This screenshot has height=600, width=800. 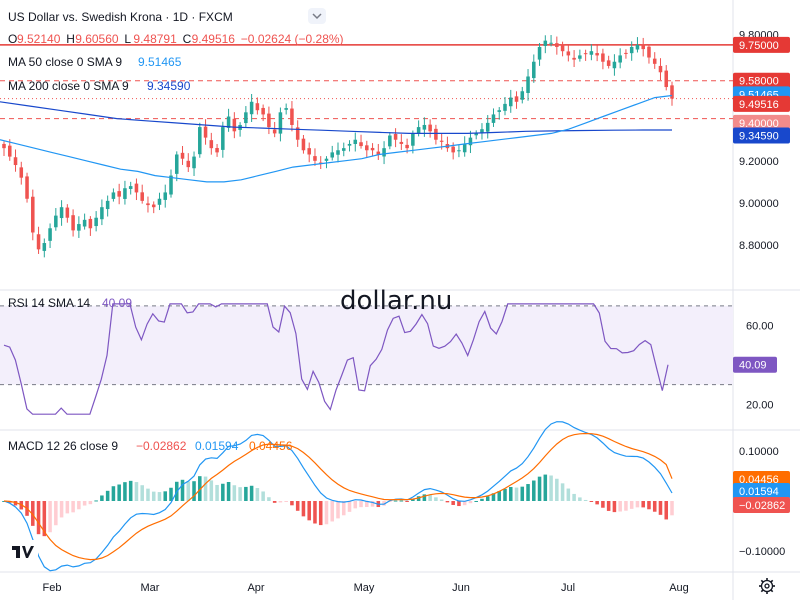 What do you see at coordinates (366, 345) in the screenshot?
I see `rsi-band` at bounding box center [366, 345].